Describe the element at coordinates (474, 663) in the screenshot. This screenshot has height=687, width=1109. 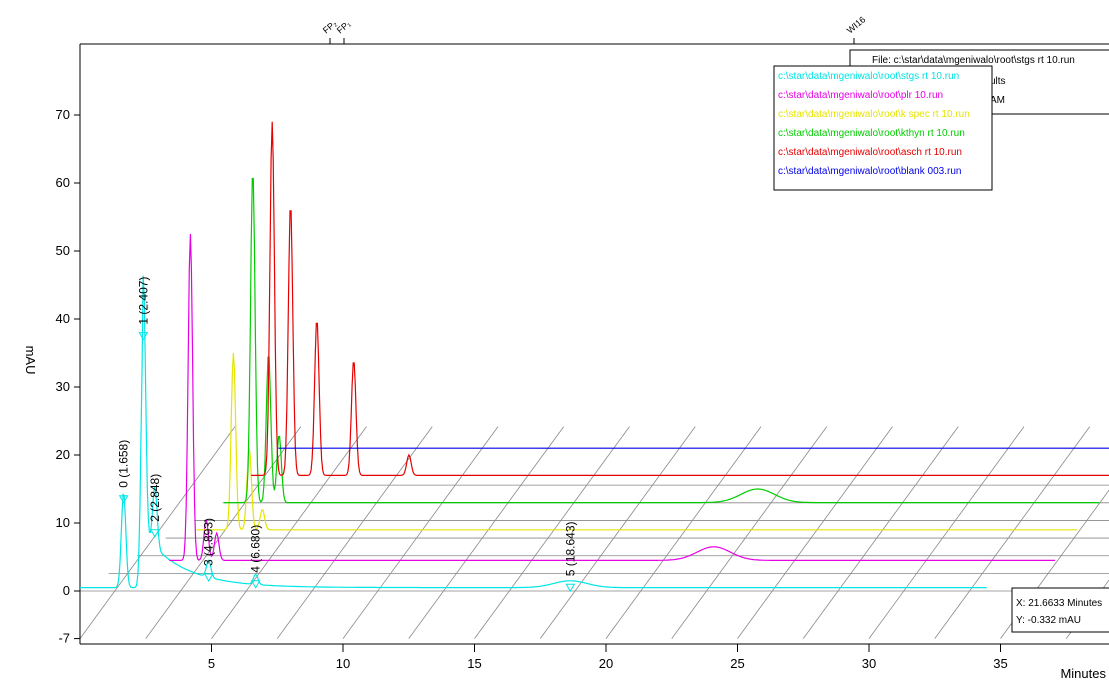
I see `x-tick-label: 15` at that location.